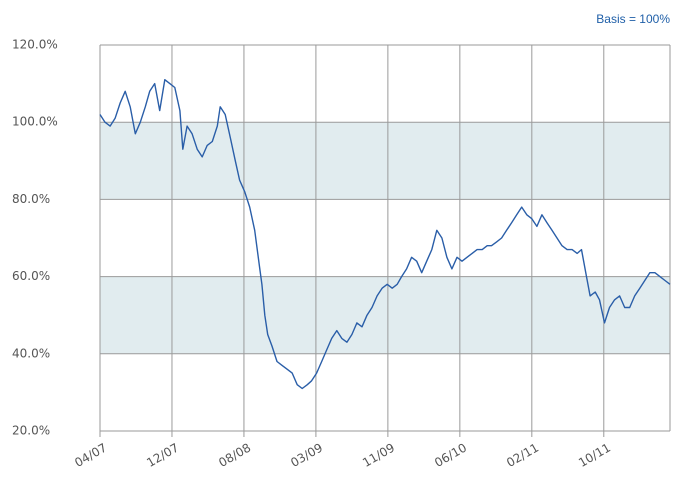 The height and width of the screenshot is (495, 683). What do you see at coordinates (234, 455) in the screenshot?
I see `x-tick-label: 08/08` at bounding box center [234, 455].